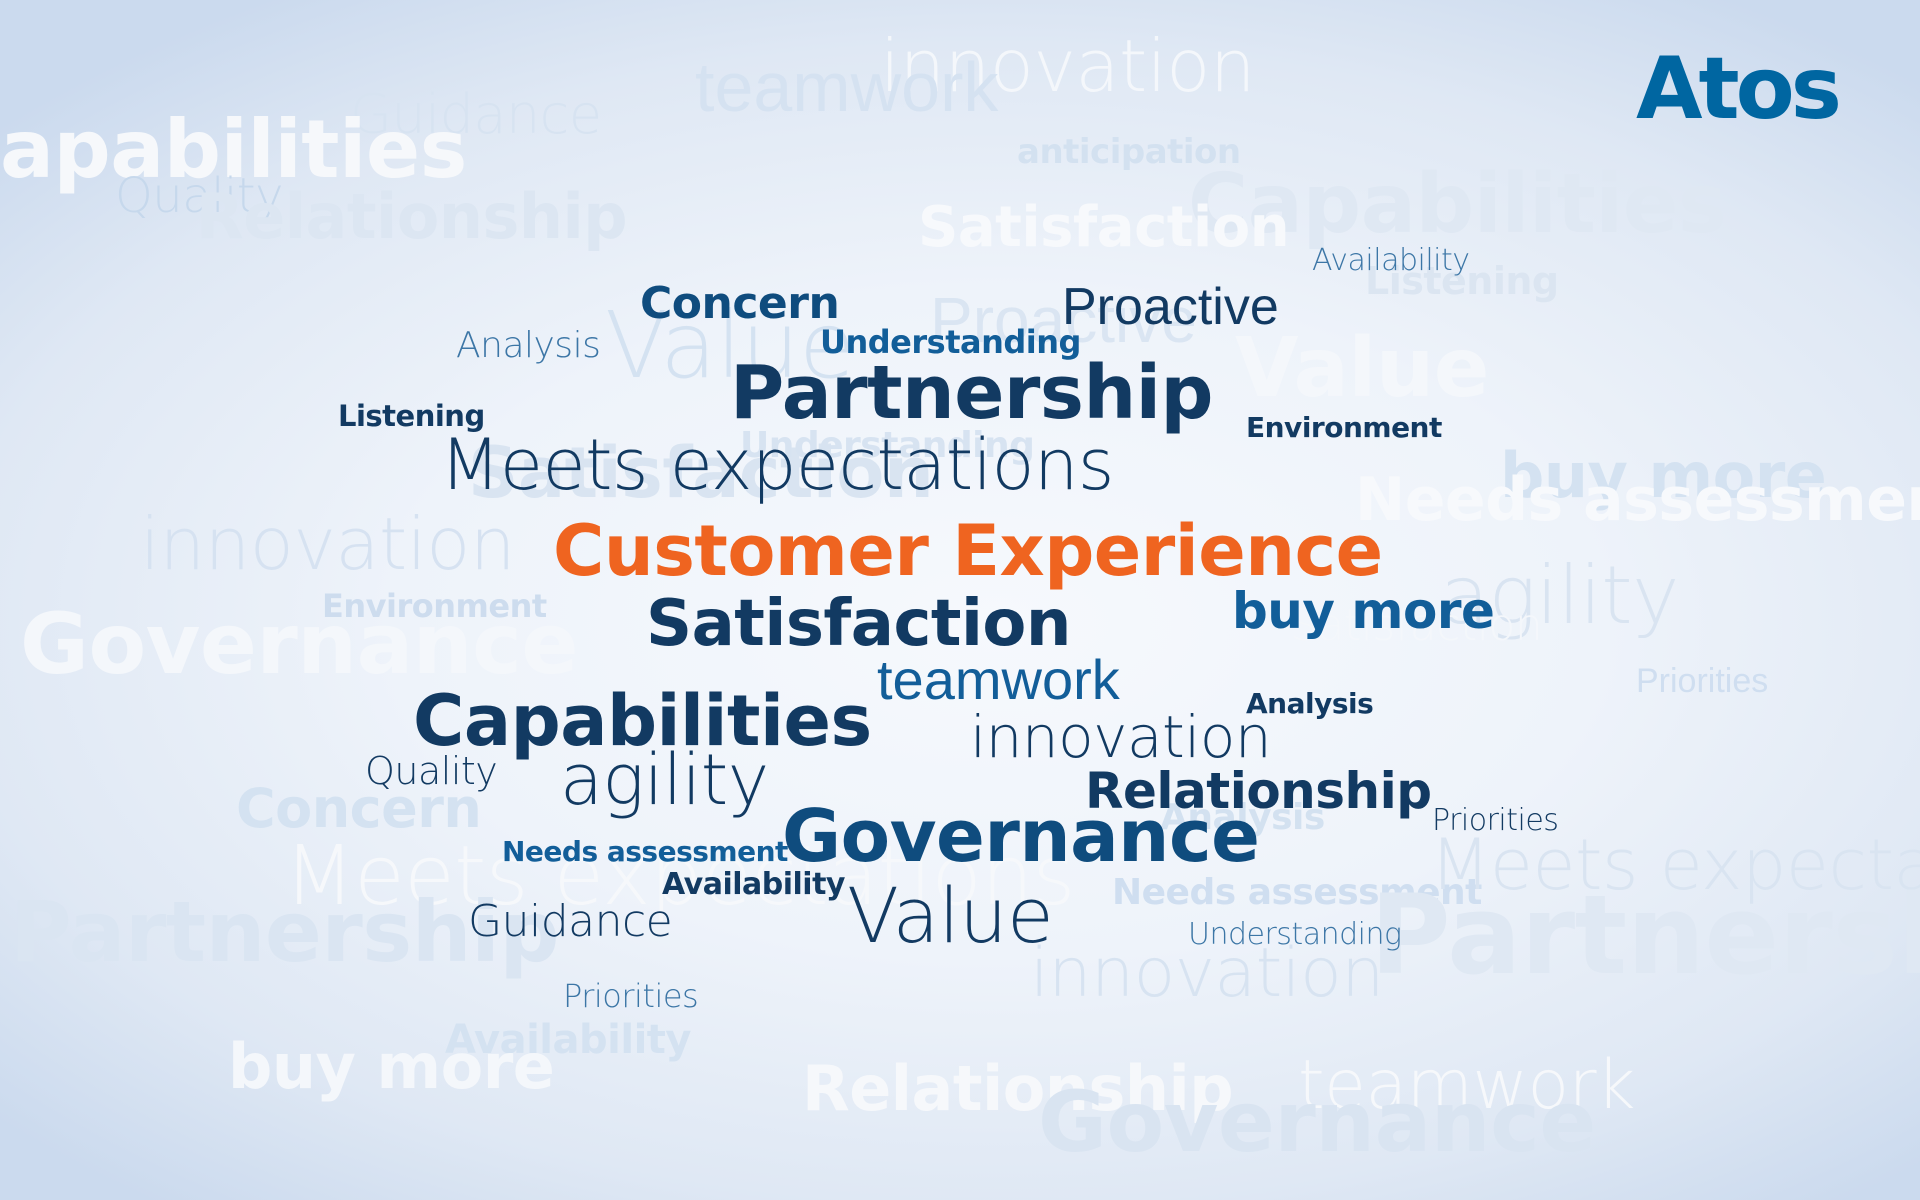 The image size is (1920, 1200). What do you see at coordinates (1702, 681) in the screenshot?
I see `bg-word-priorities: Priorities` at bounding box center [1702, 681].